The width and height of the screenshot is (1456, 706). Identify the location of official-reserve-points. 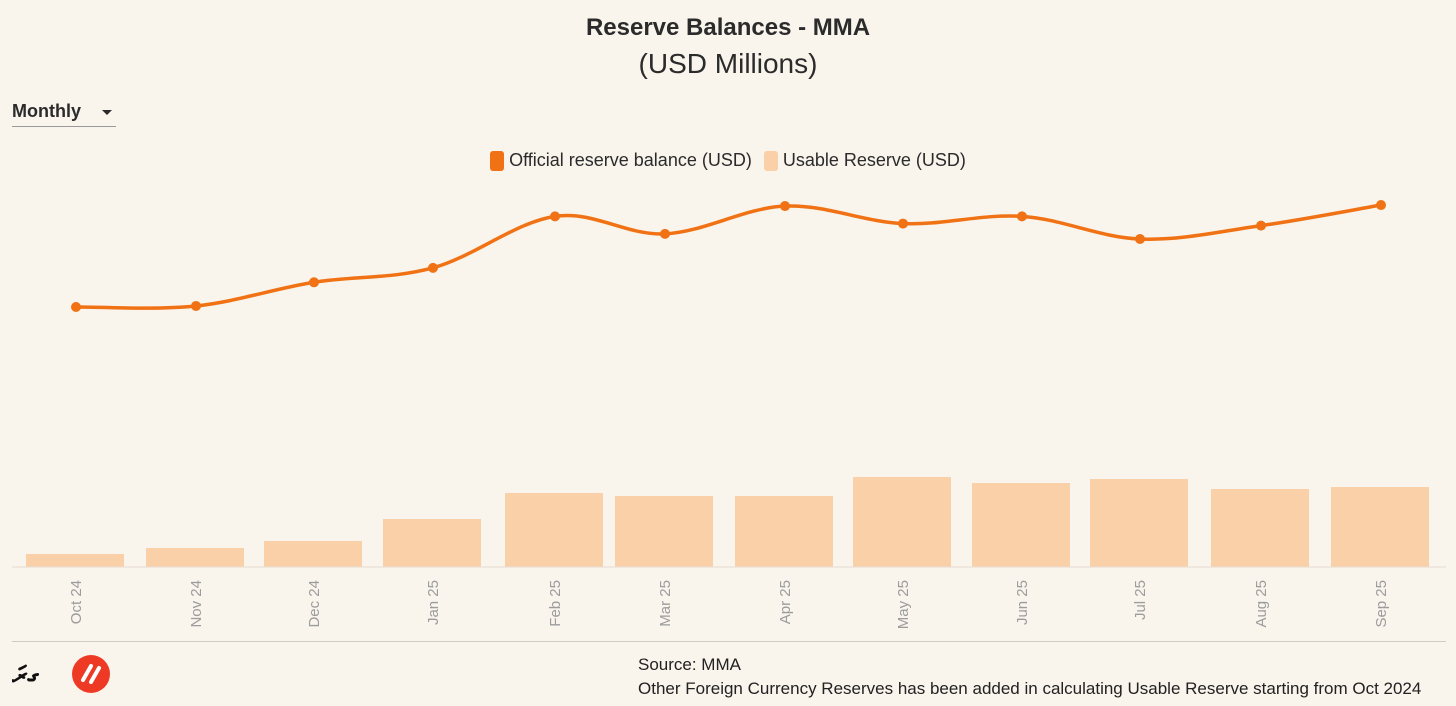
(728, 256).